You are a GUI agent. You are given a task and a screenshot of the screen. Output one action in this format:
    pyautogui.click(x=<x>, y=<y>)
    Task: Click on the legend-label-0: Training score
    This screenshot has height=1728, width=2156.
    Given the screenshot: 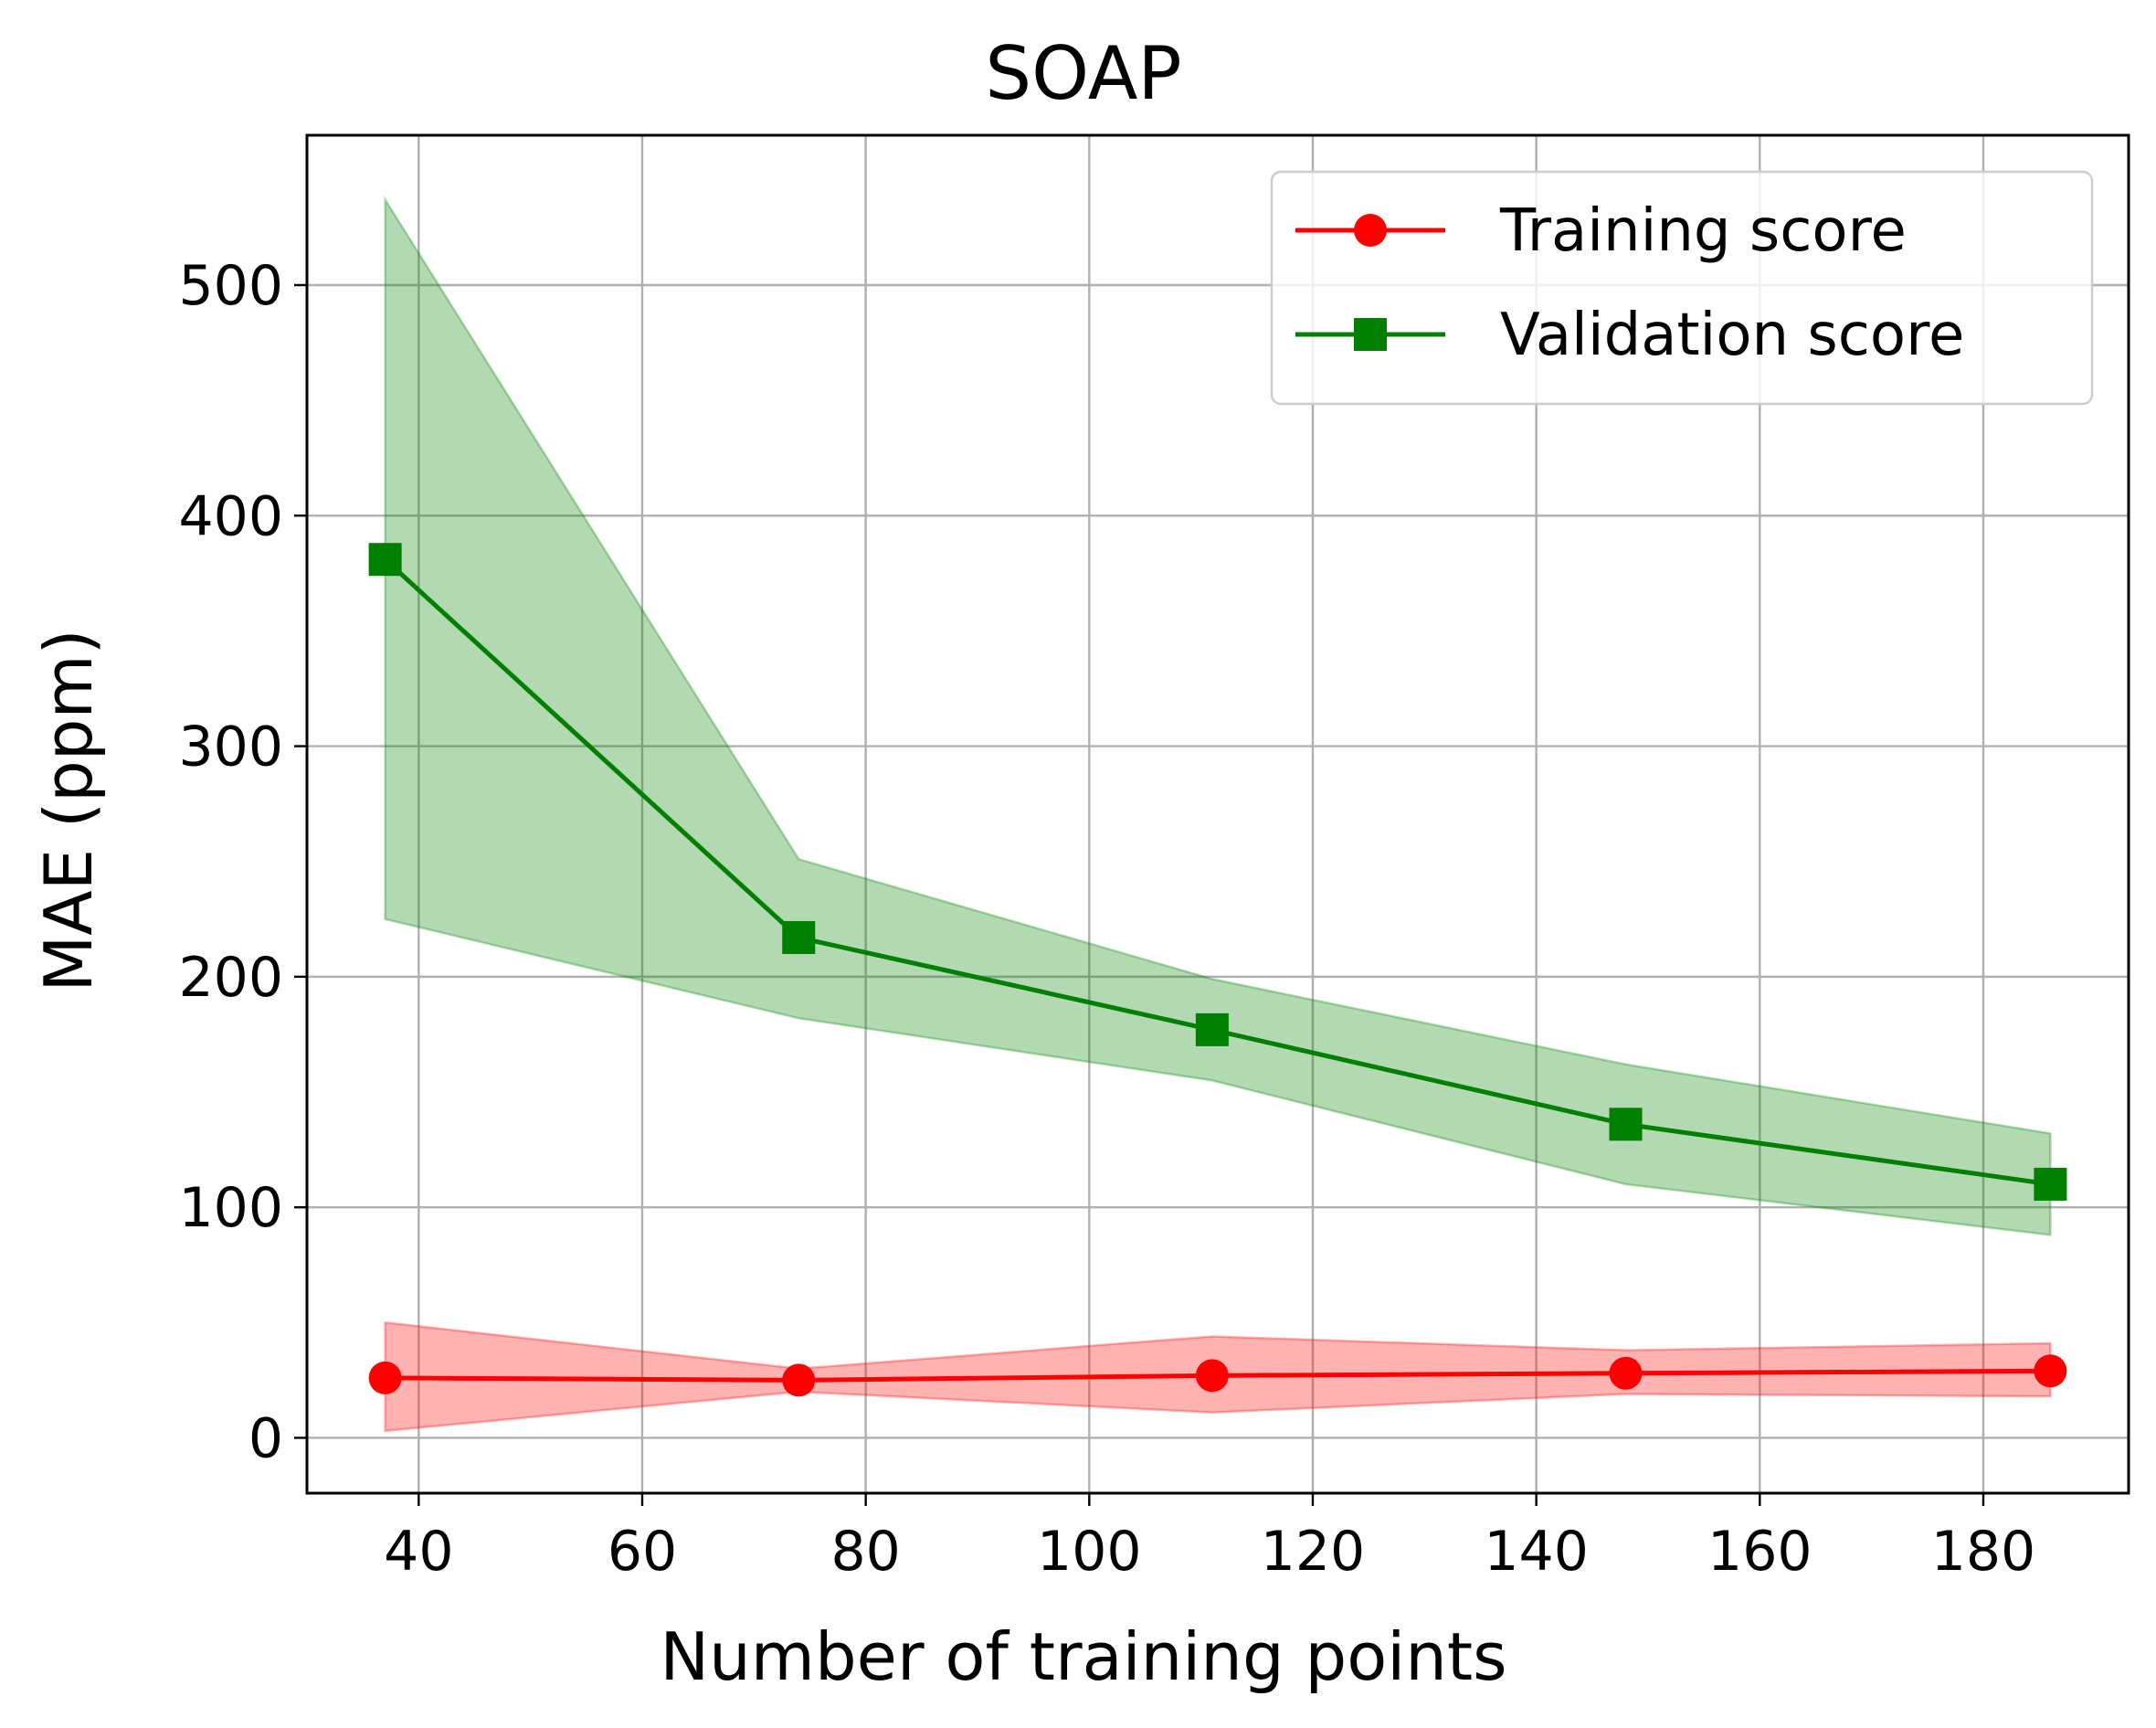 What is the action you would take?
    pyautogui.click(x=1703, y=231)
    